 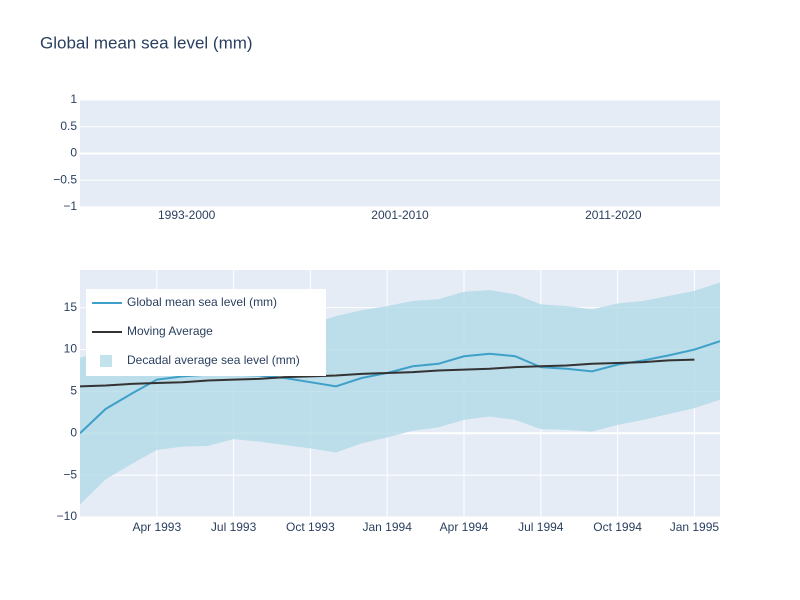 What do you see at coordinates (234, 527) in the screenshot?
I see `x-tick-label: Jul 1993` at bounding box center [234, 527].